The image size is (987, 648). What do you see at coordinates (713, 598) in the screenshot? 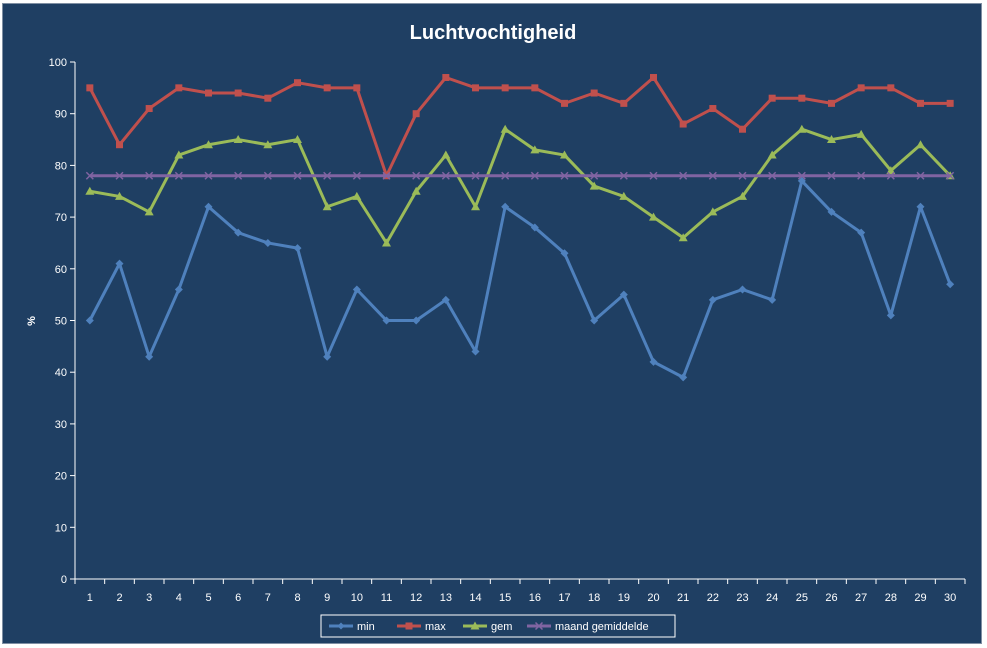
I see `x-tick-label: 22` at bounding box center [713, 598].